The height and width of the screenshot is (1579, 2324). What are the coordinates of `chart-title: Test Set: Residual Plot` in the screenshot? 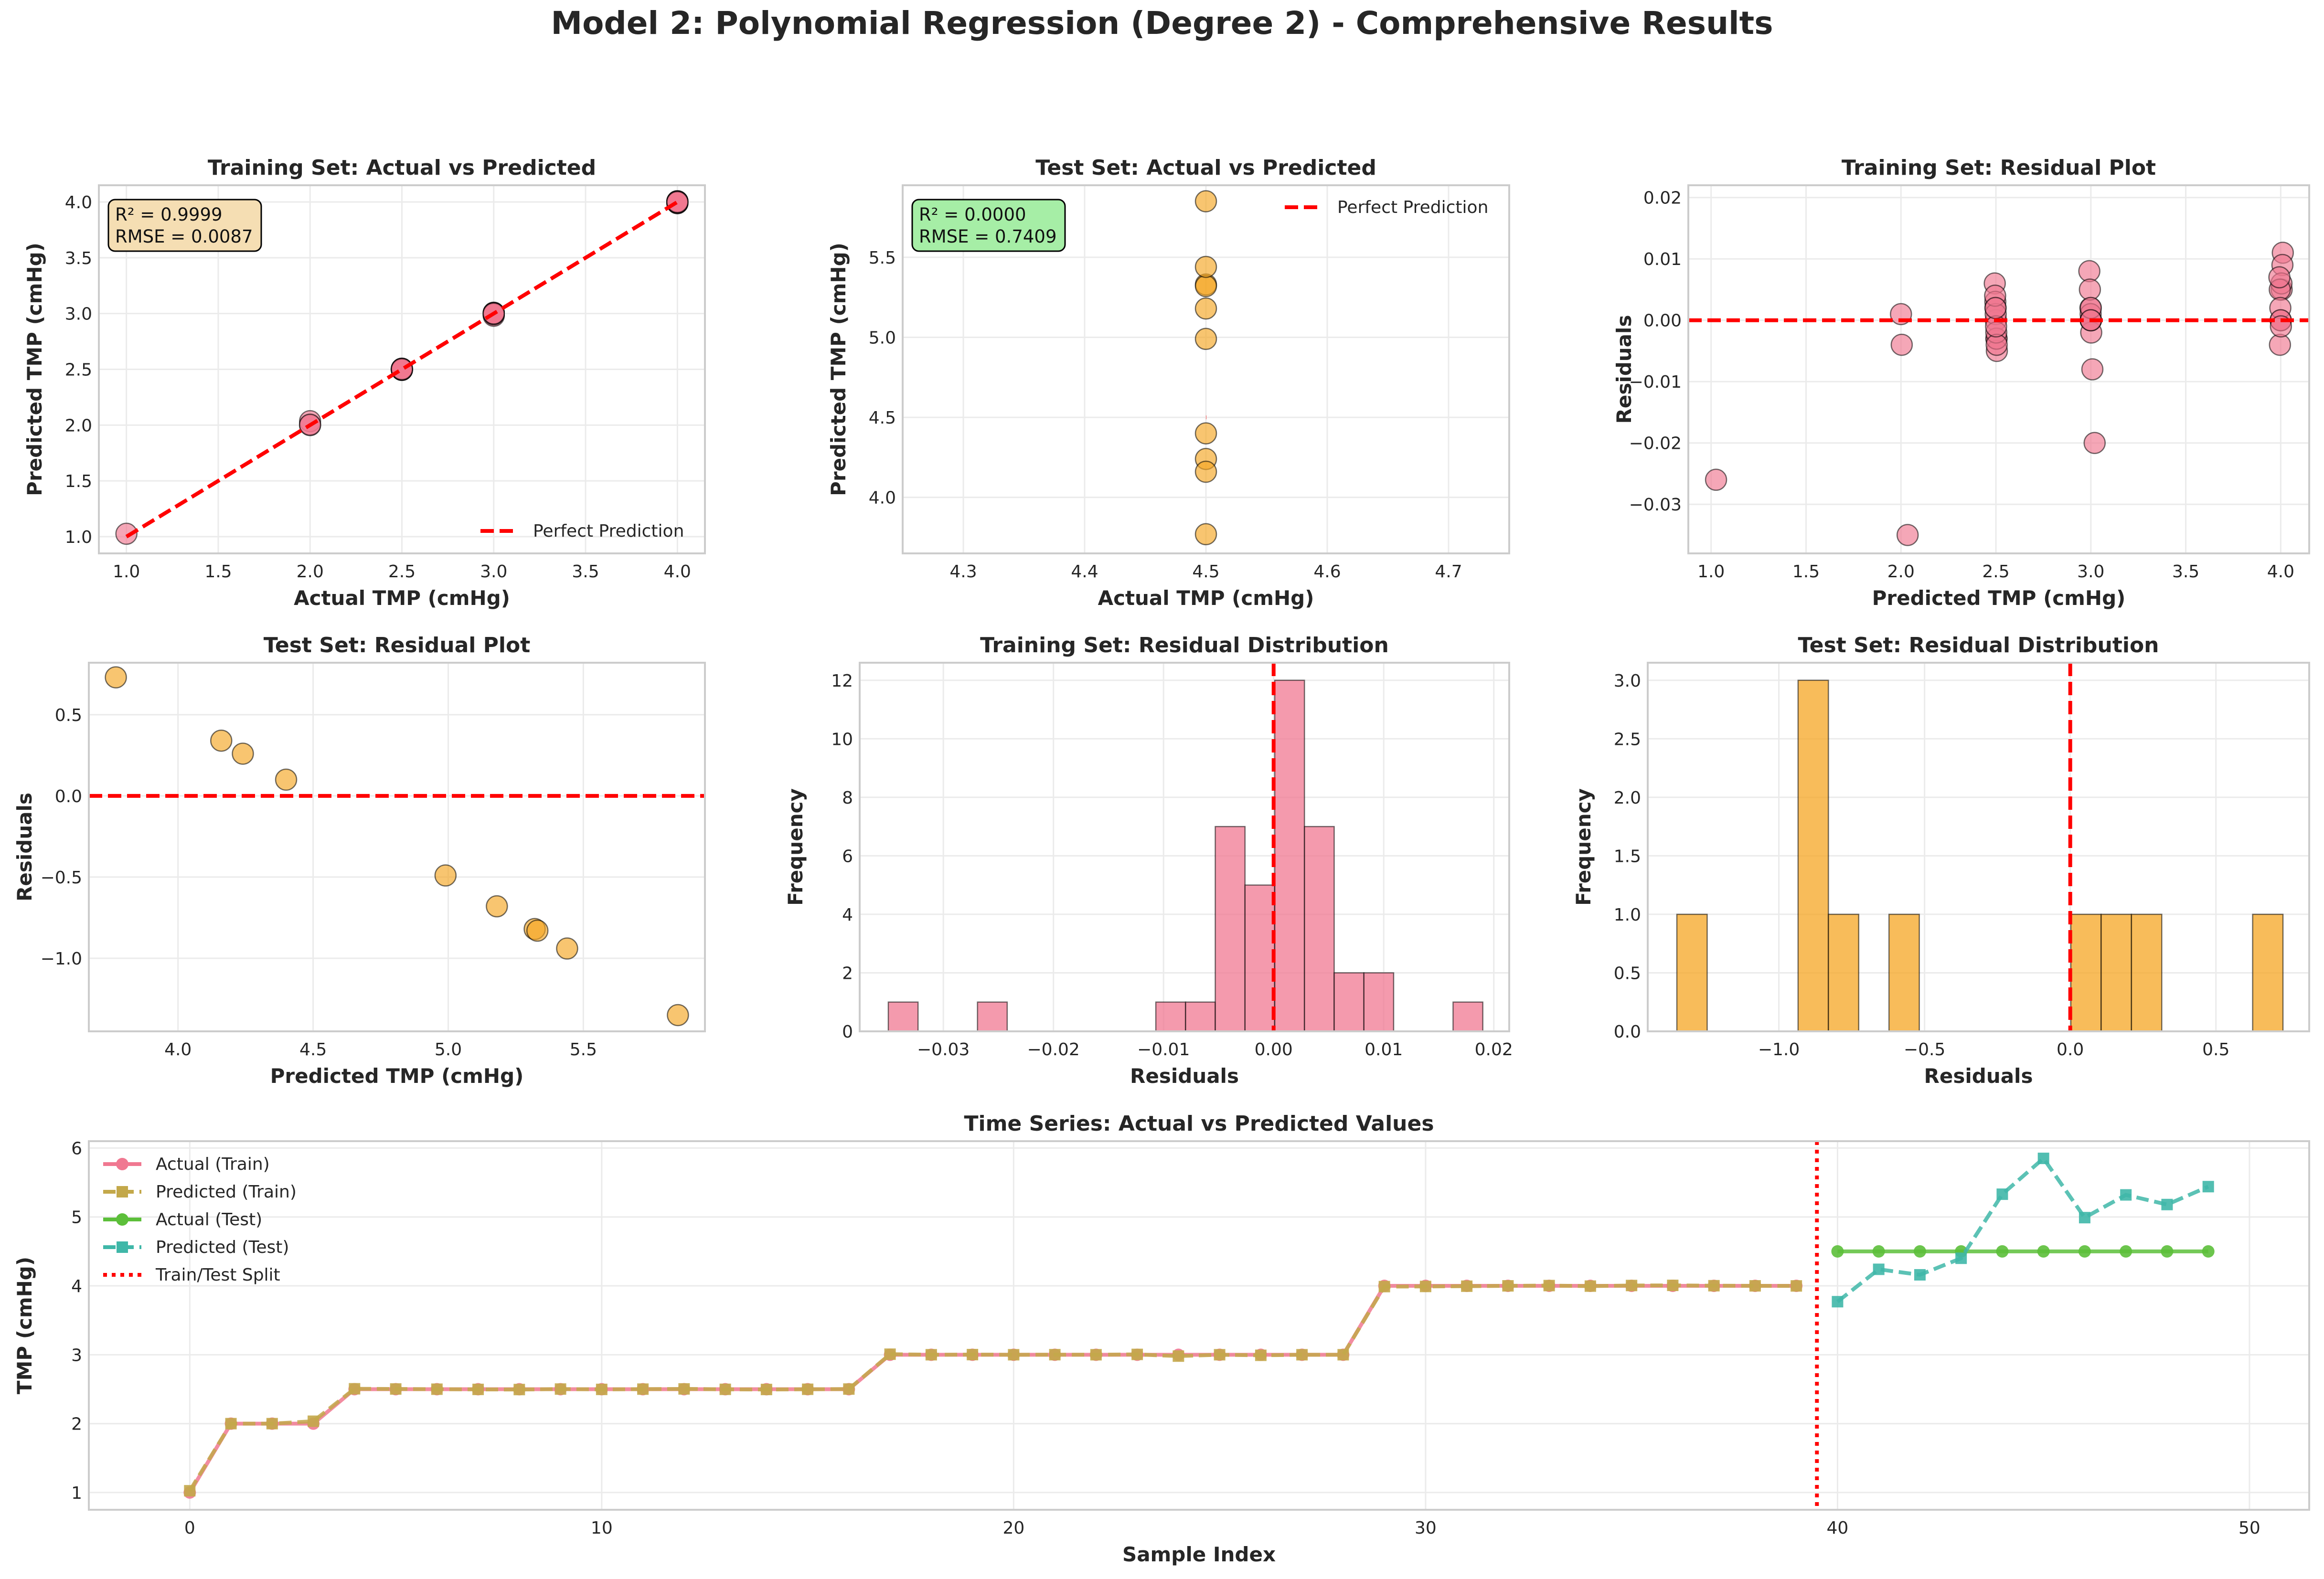 It's located at (397, 645).